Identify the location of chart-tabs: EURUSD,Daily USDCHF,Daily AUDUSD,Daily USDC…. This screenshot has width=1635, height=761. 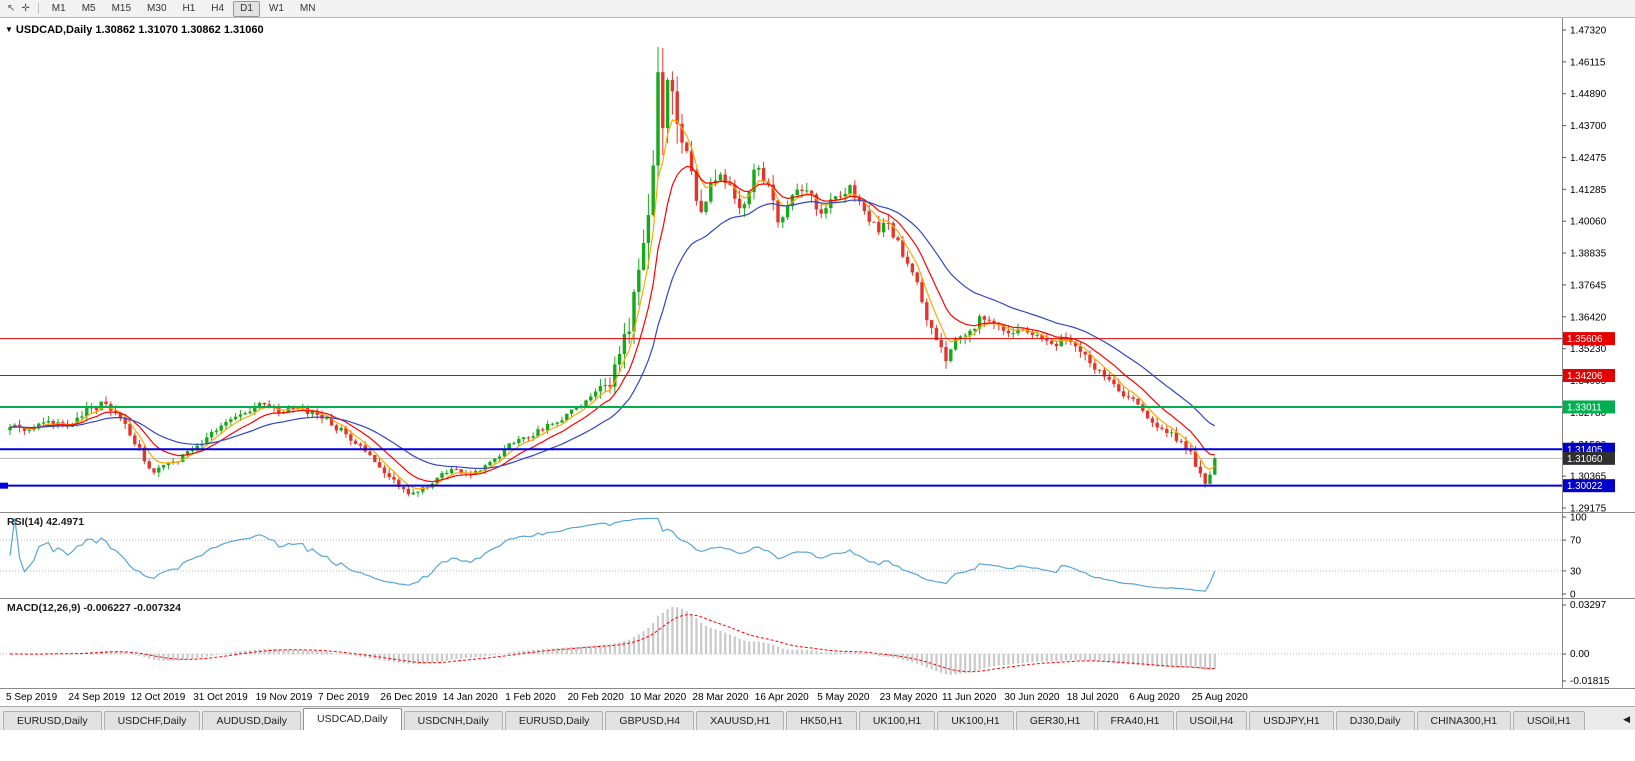
(817, 718).